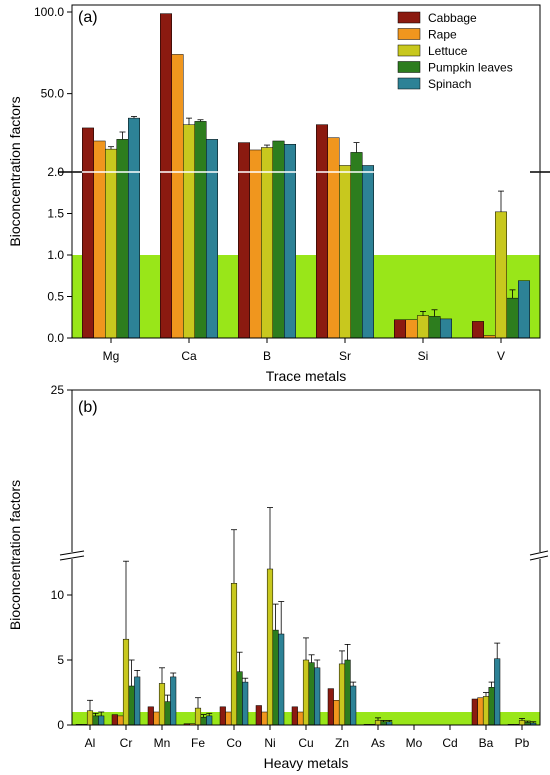 This screenshot has height=775, width=550. Describe the element at coordinates (278, 239) in the screenshot. I see `bar-a-b-pumpkin-leaves` at that location.